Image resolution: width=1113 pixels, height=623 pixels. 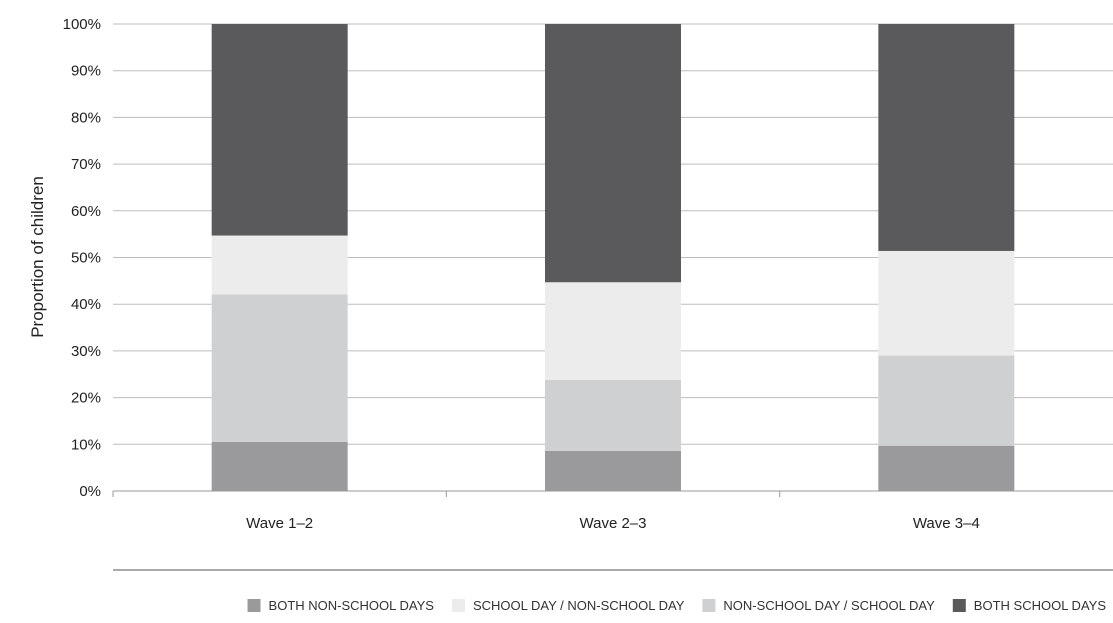 I want to click on y-tick-label: 10%, so click(x=86, y=444).